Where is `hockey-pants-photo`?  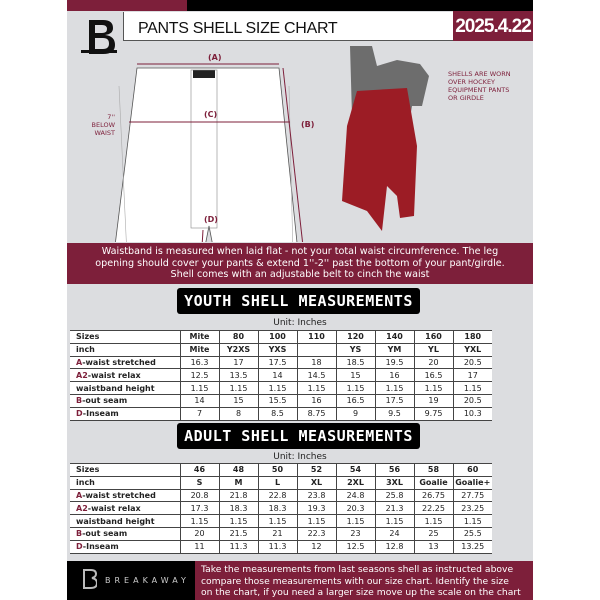 hockey-pants-photo is located at coordinates (385, 138).